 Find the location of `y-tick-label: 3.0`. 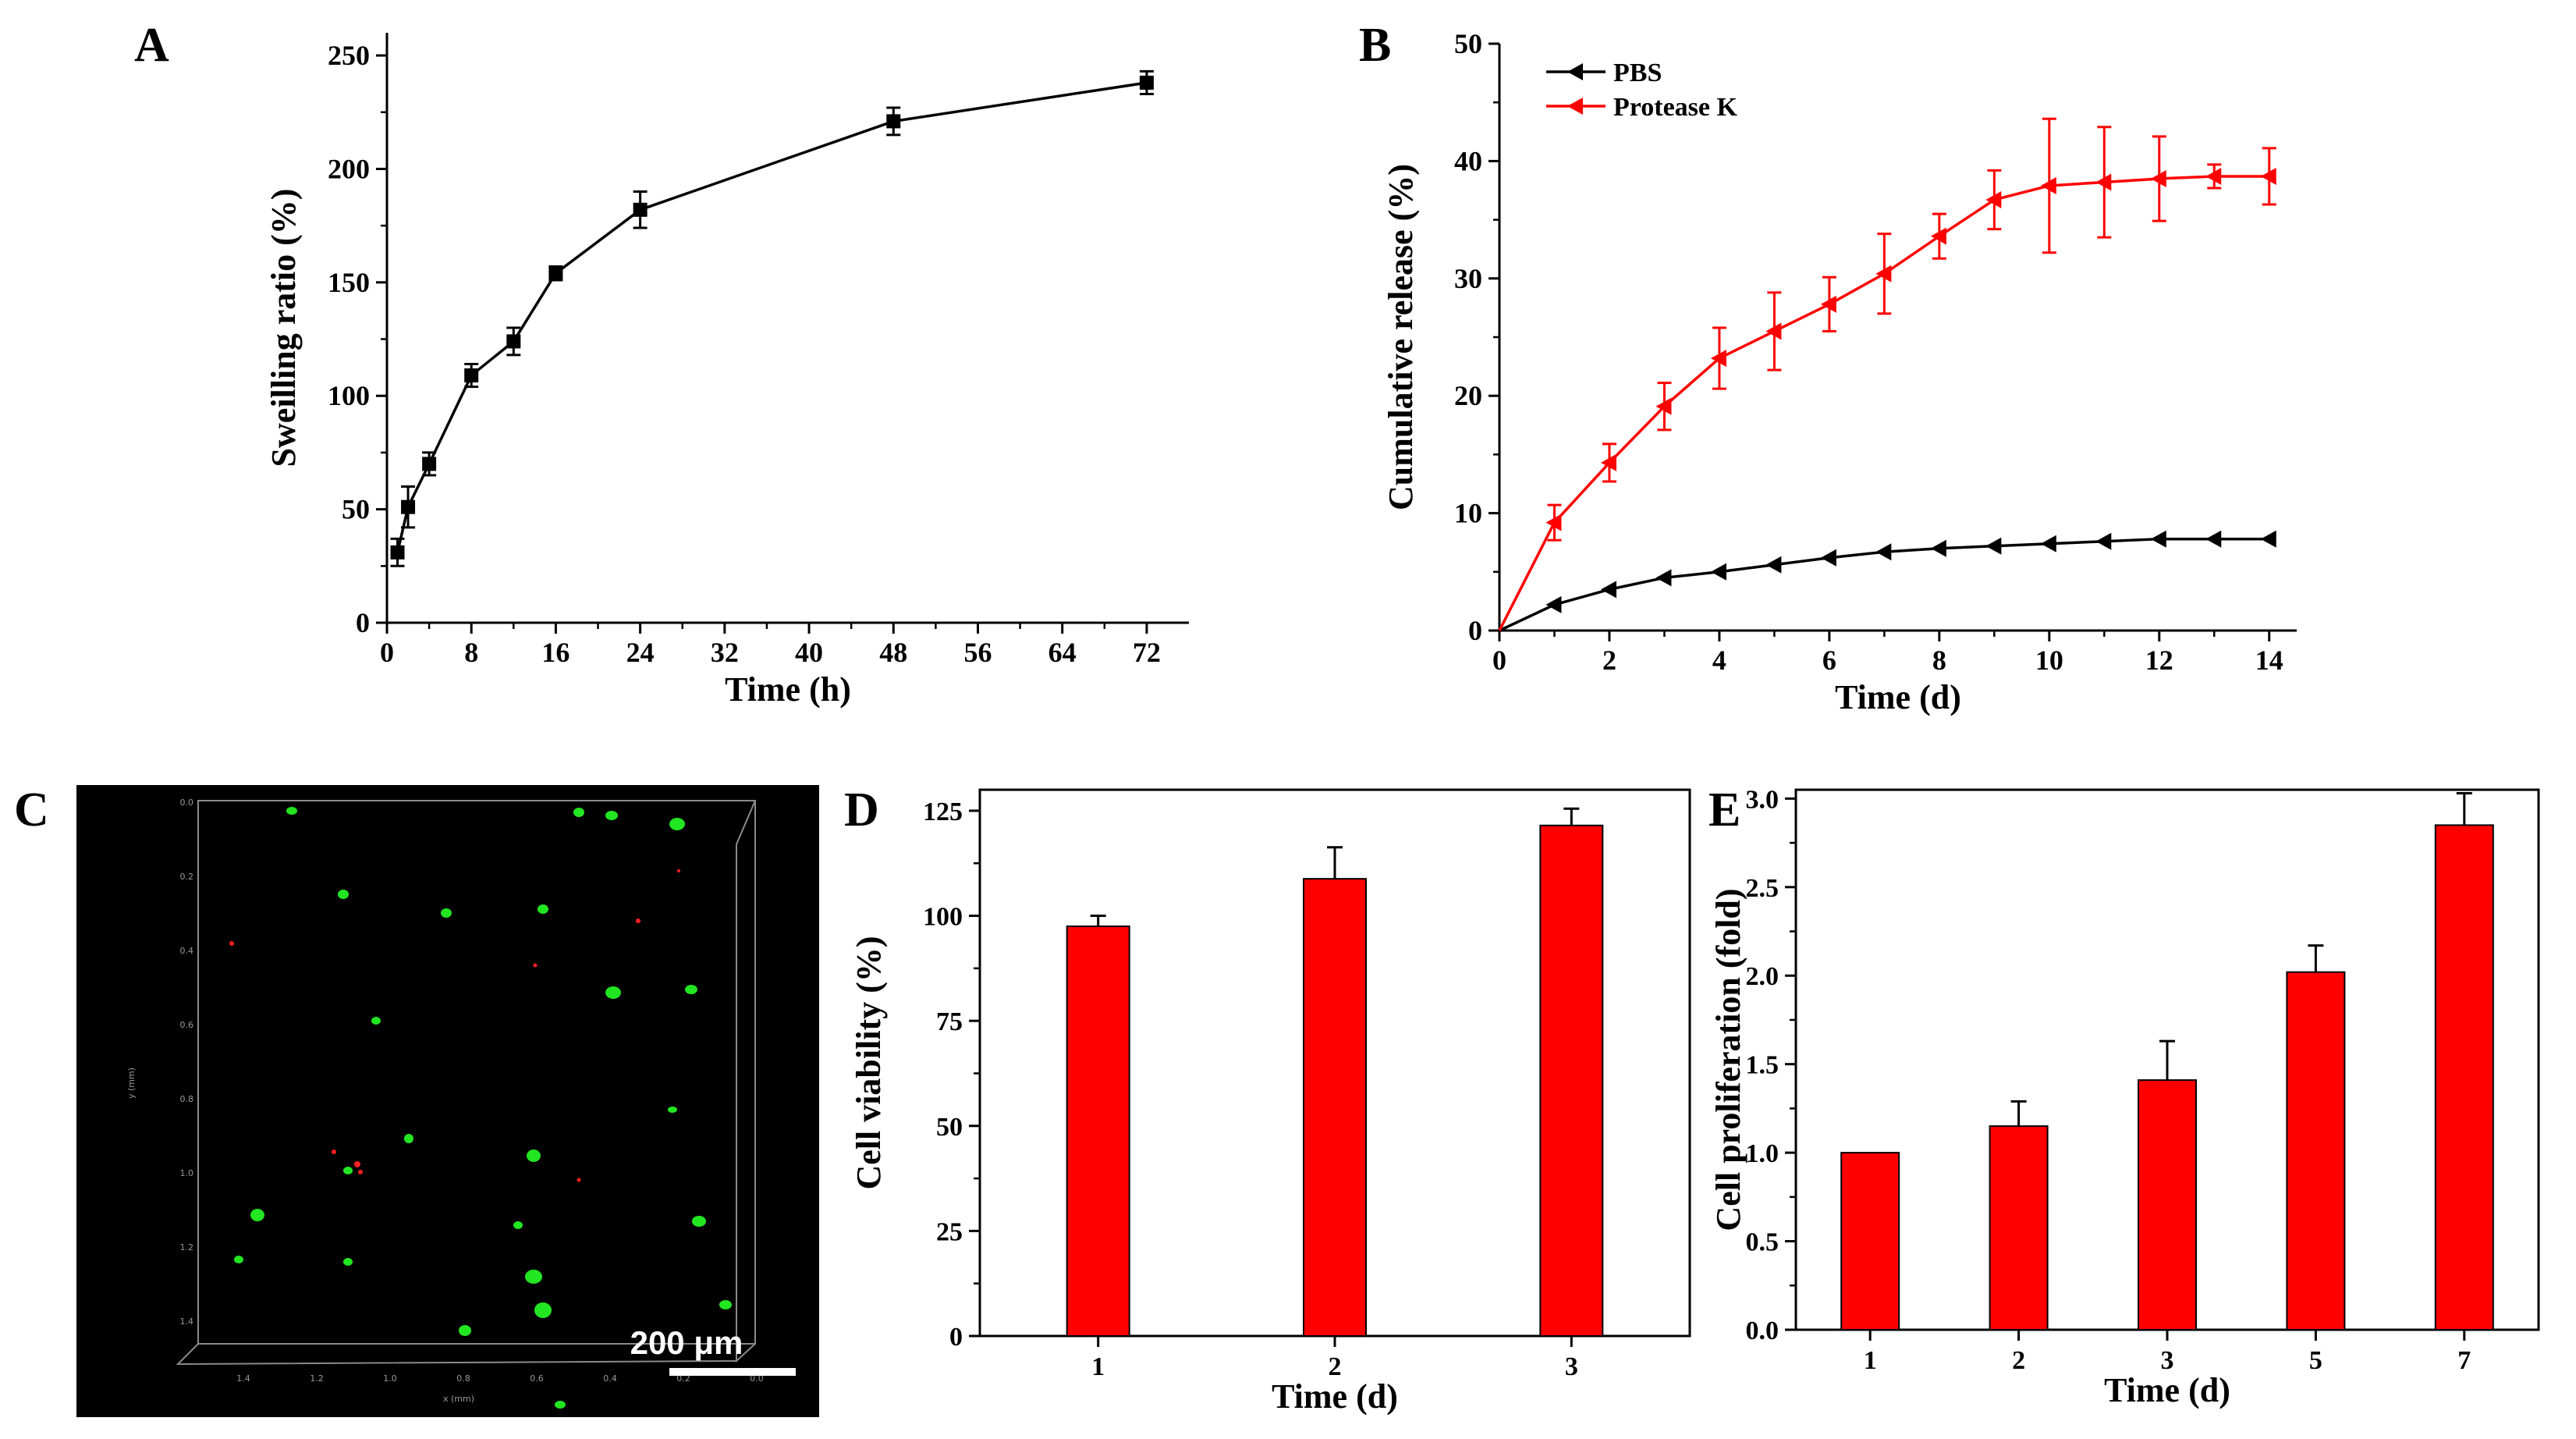

y-tick-label: 3.0 is located at coordinates (1762, 799).